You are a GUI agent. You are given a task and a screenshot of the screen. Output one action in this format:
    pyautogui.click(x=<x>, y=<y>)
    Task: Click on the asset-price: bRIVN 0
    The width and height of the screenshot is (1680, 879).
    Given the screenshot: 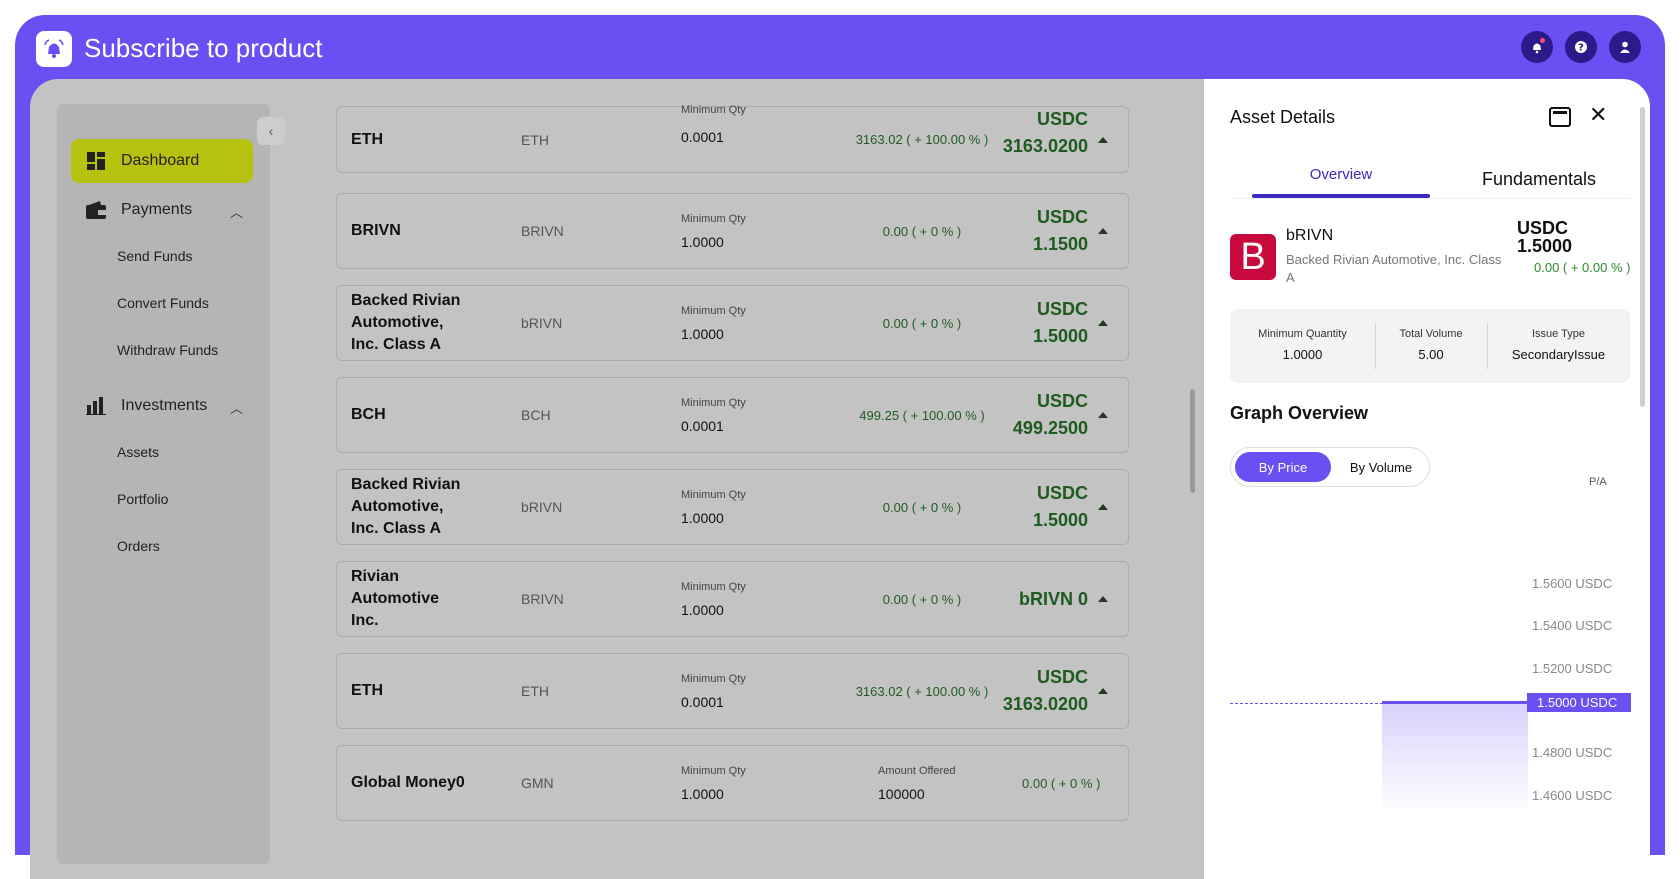 What is the action you would take?
    pyautogui.click(x=1053, y=598)
    